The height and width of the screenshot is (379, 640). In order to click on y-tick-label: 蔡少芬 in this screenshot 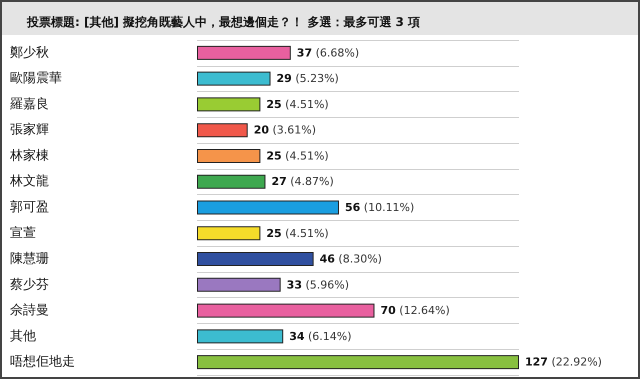, I will do `click(29, 284)`.